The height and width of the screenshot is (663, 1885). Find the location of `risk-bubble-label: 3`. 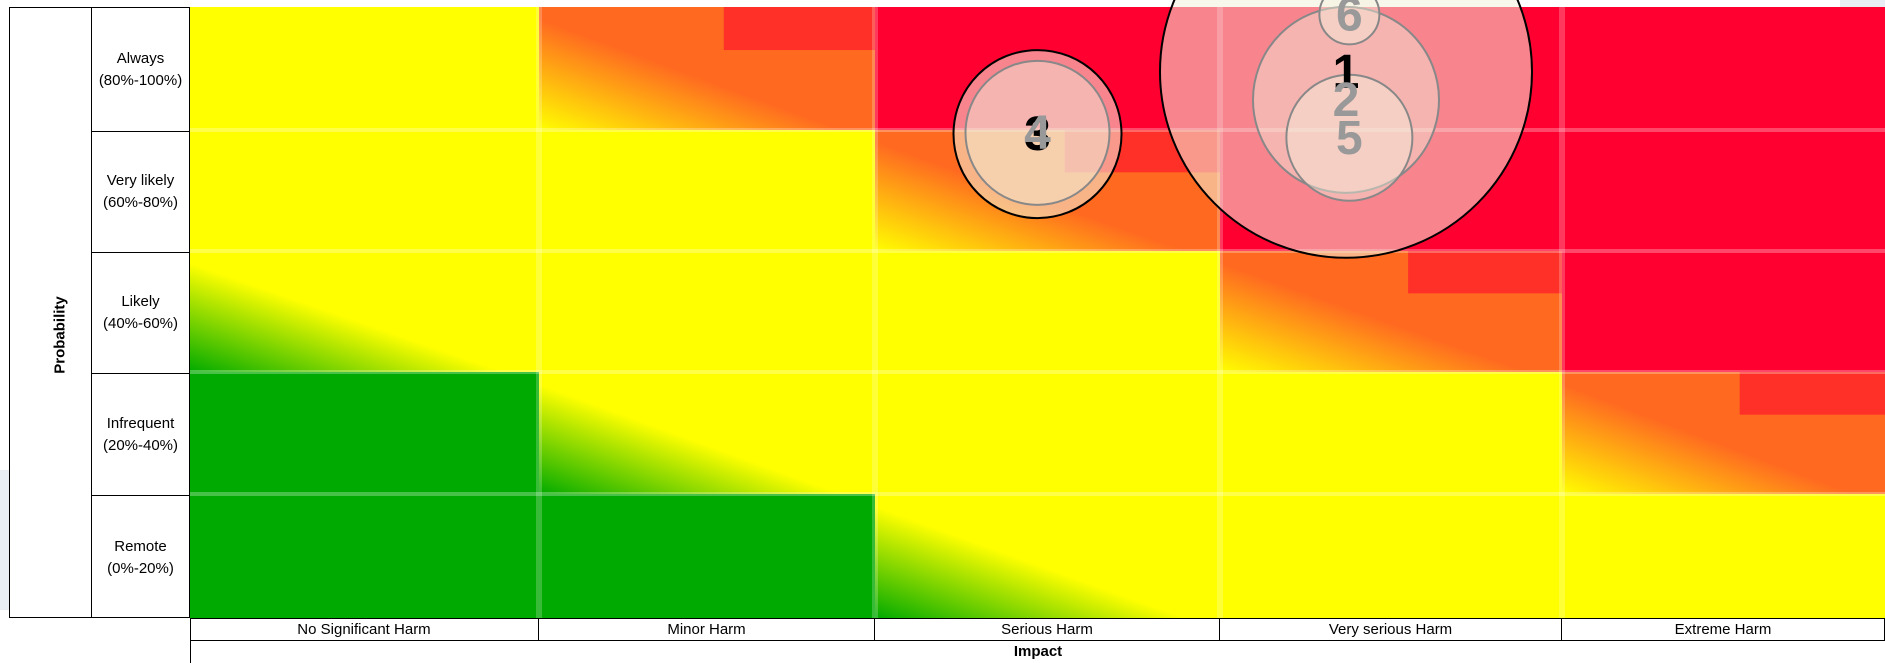

risk-bubble-label: 3 is located at coordinates (1037, 134).